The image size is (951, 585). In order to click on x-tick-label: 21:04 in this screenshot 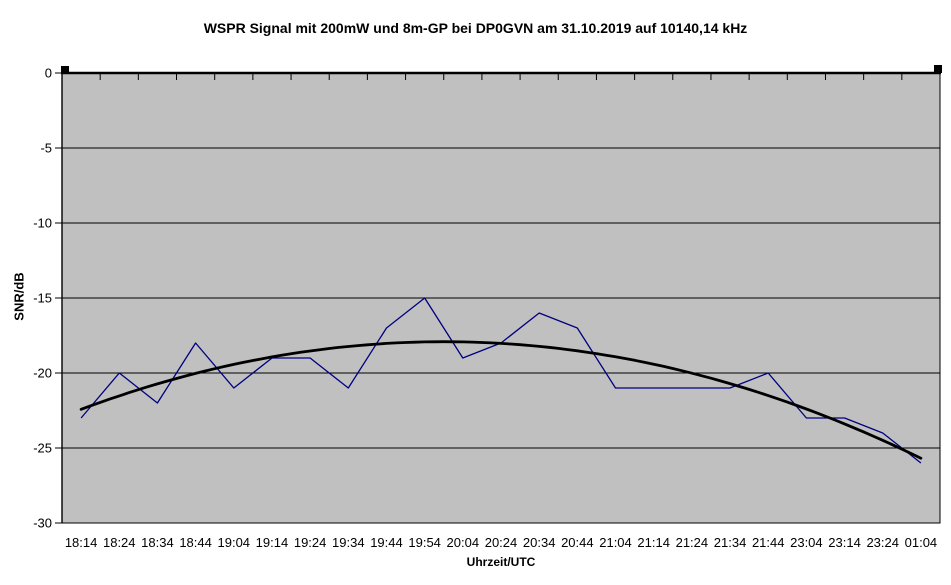, I will do `click(615, 542)`.